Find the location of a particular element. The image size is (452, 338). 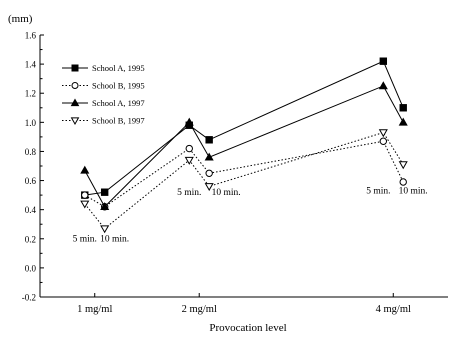

y-tick-label: 1.6 is located at coordinates (31, 36).